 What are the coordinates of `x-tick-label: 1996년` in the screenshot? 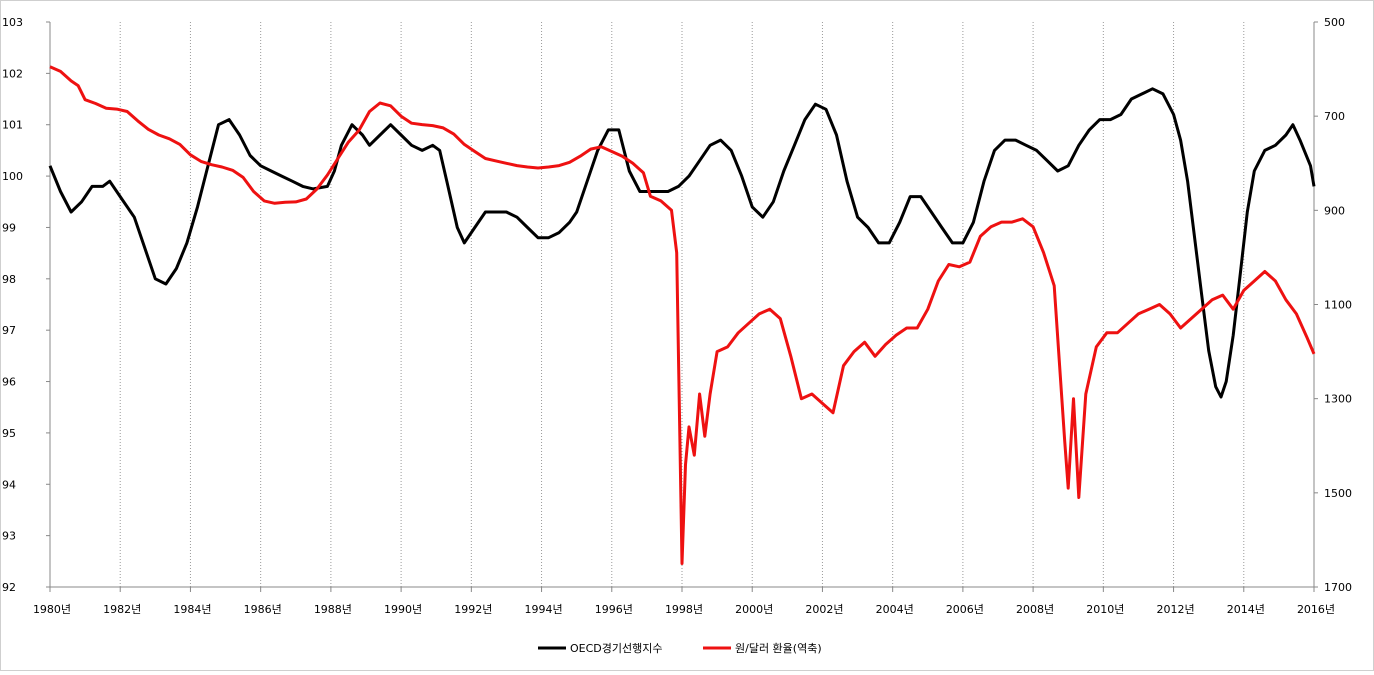 It's located at (614, 609).